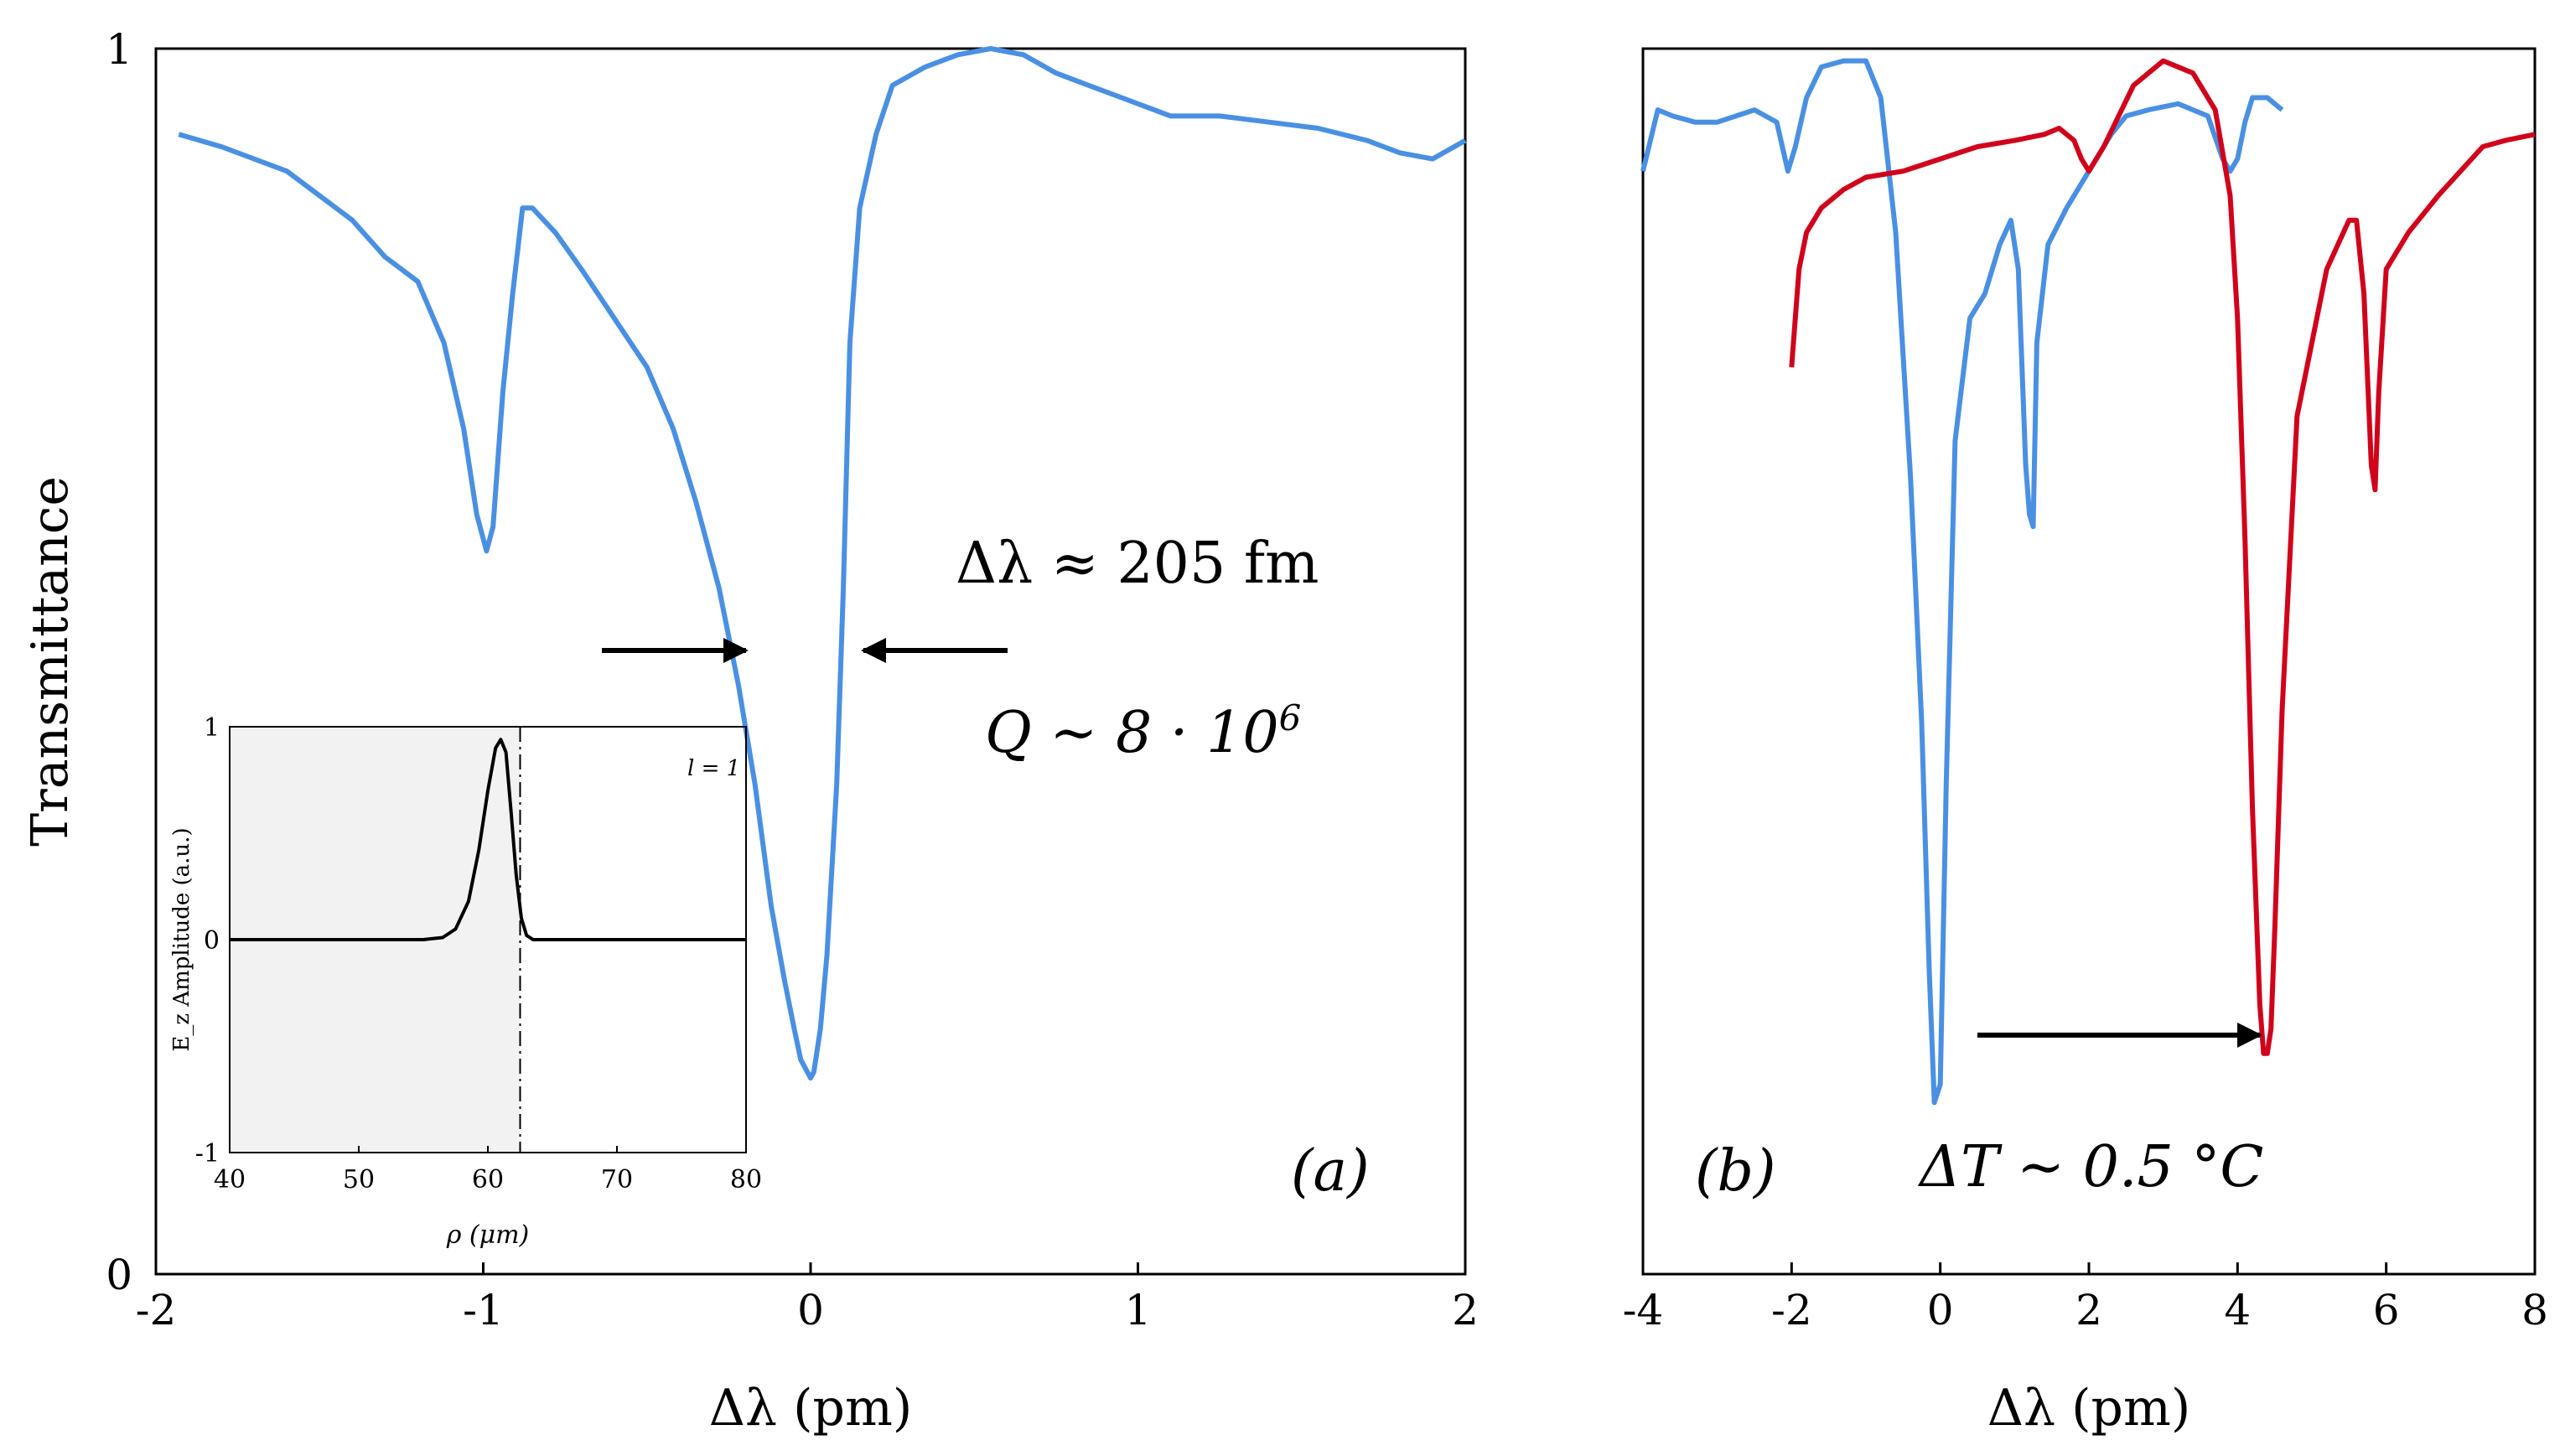 The width and height of the screenshot is (2560, 1456). Describe the element at coordinates (119, 49) in the screenshot. I see `y-tick-label-a: 1` at that location.